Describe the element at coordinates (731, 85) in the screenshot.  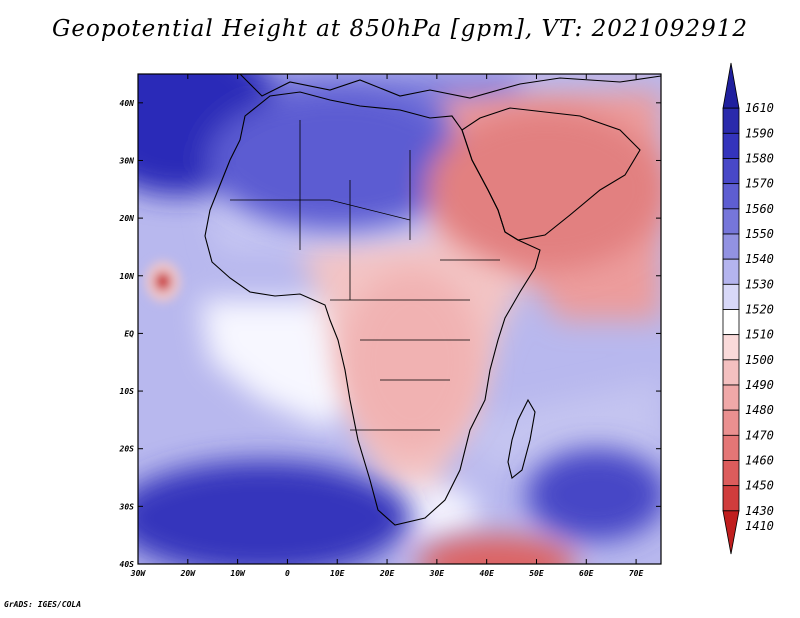
I see `colorbar-top-arrow` at that location.